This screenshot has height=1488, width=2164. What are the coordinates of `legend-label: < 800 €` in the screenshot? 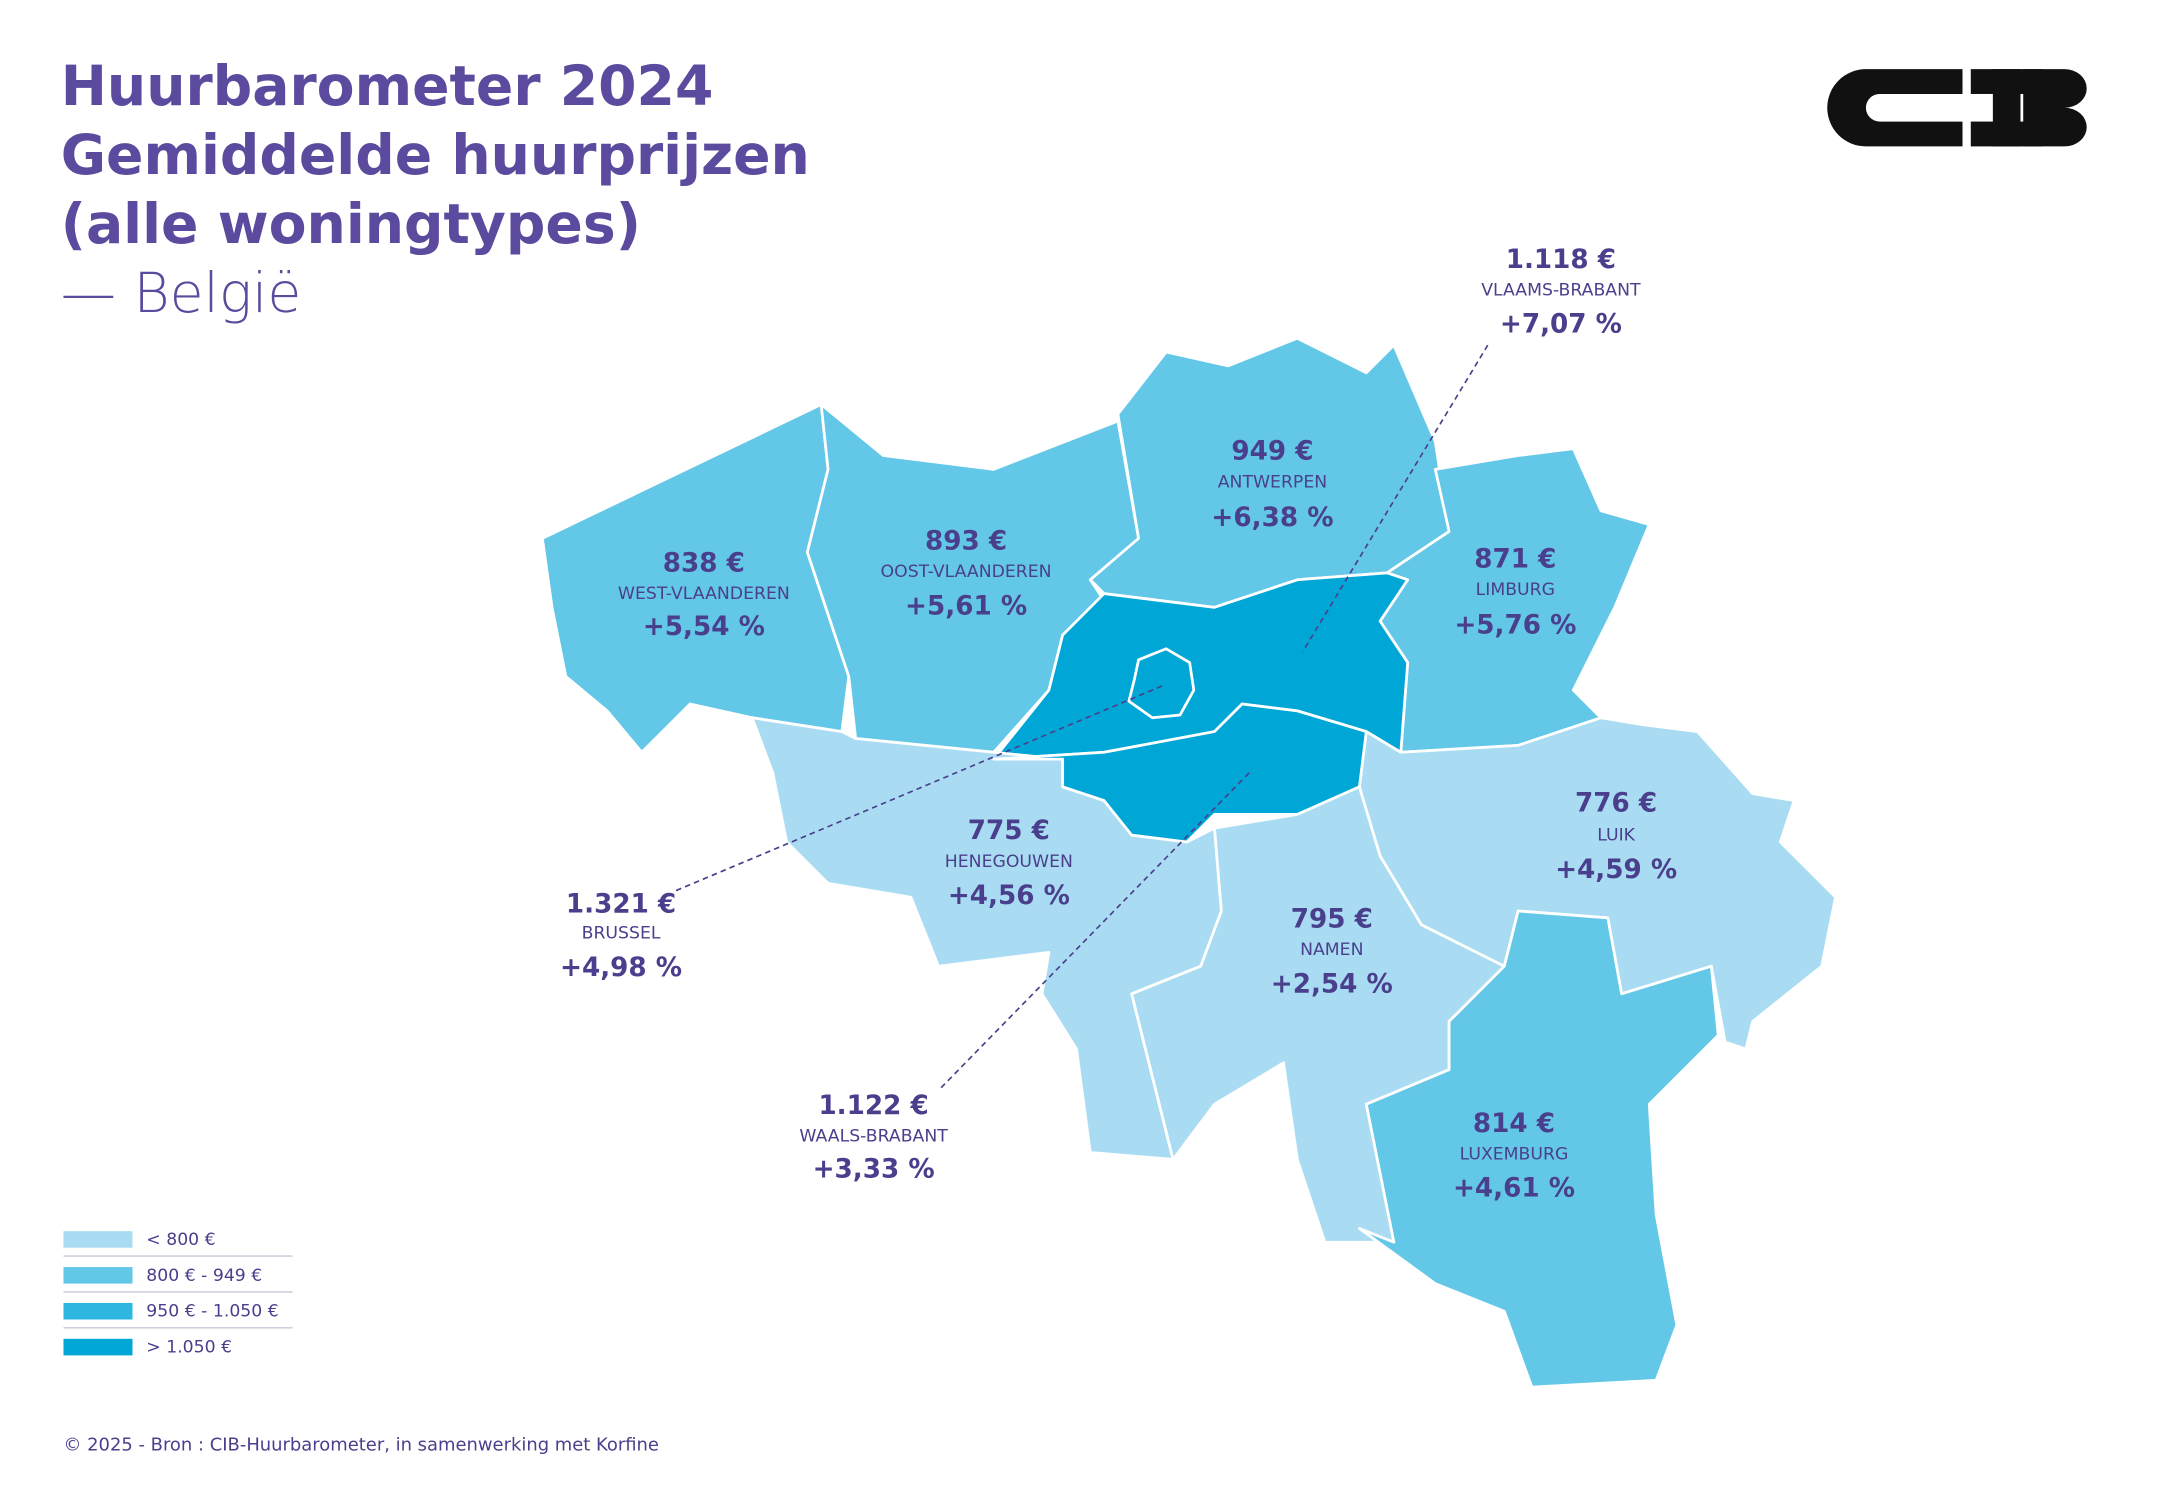 It's located at (180, 1240).